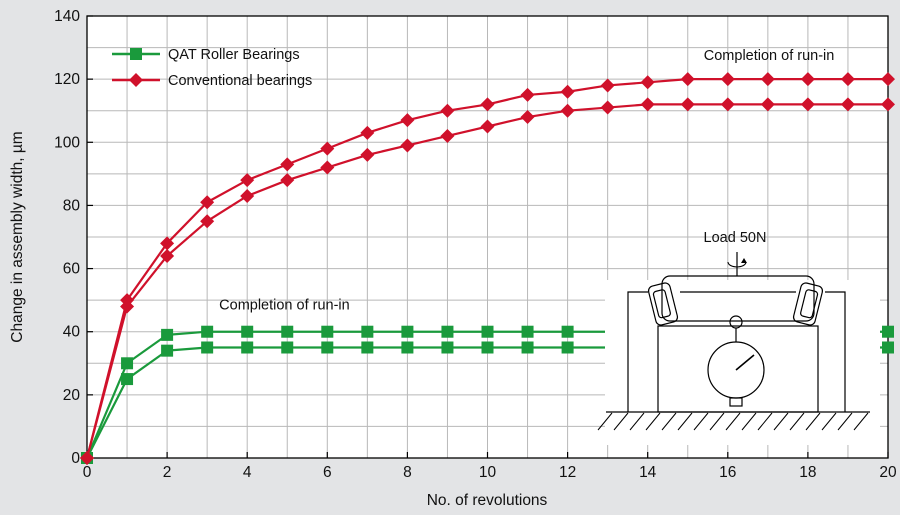 This screenshot has height=515, width=900. I want to click on inset-background, so click(742, 362).